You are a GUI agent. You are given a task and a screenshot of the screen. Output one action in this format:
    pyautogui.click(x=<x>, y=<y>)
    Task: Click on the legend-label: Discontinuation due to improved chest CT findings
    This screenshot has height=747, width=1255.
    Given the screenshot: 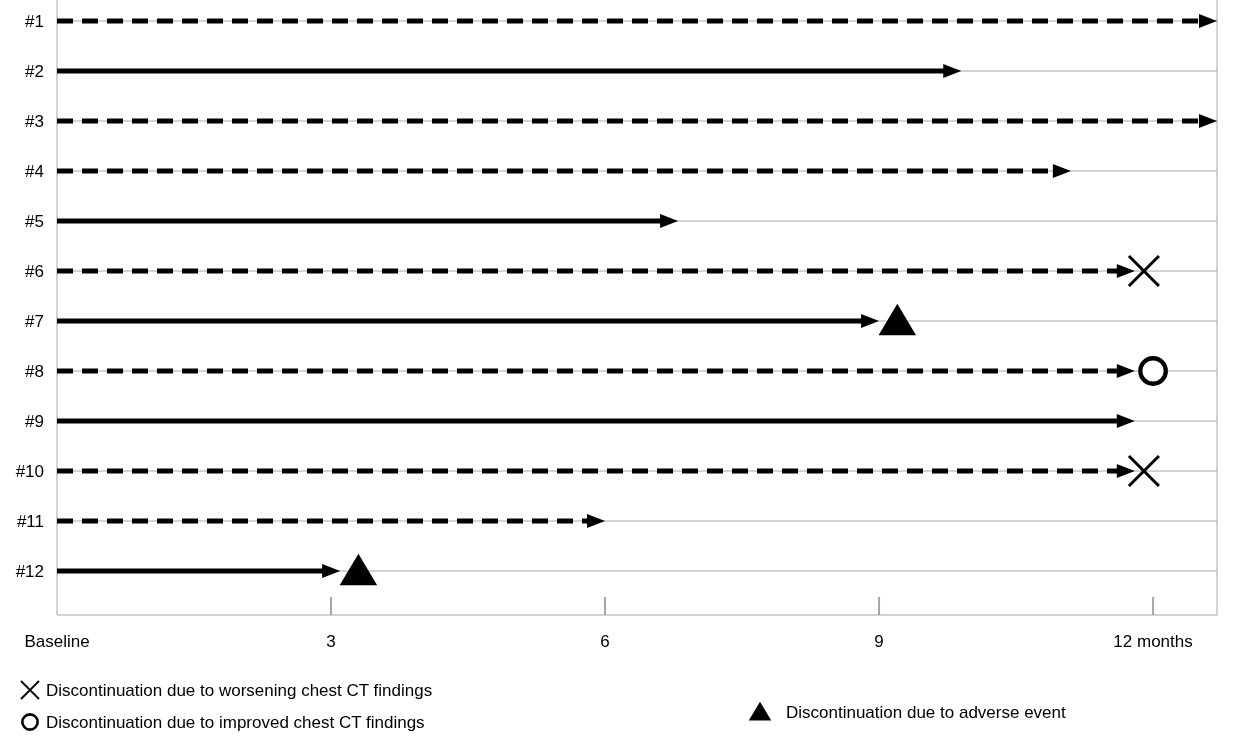 What is the action you would take?
    pyautogui.click(x=235, y=722)
    